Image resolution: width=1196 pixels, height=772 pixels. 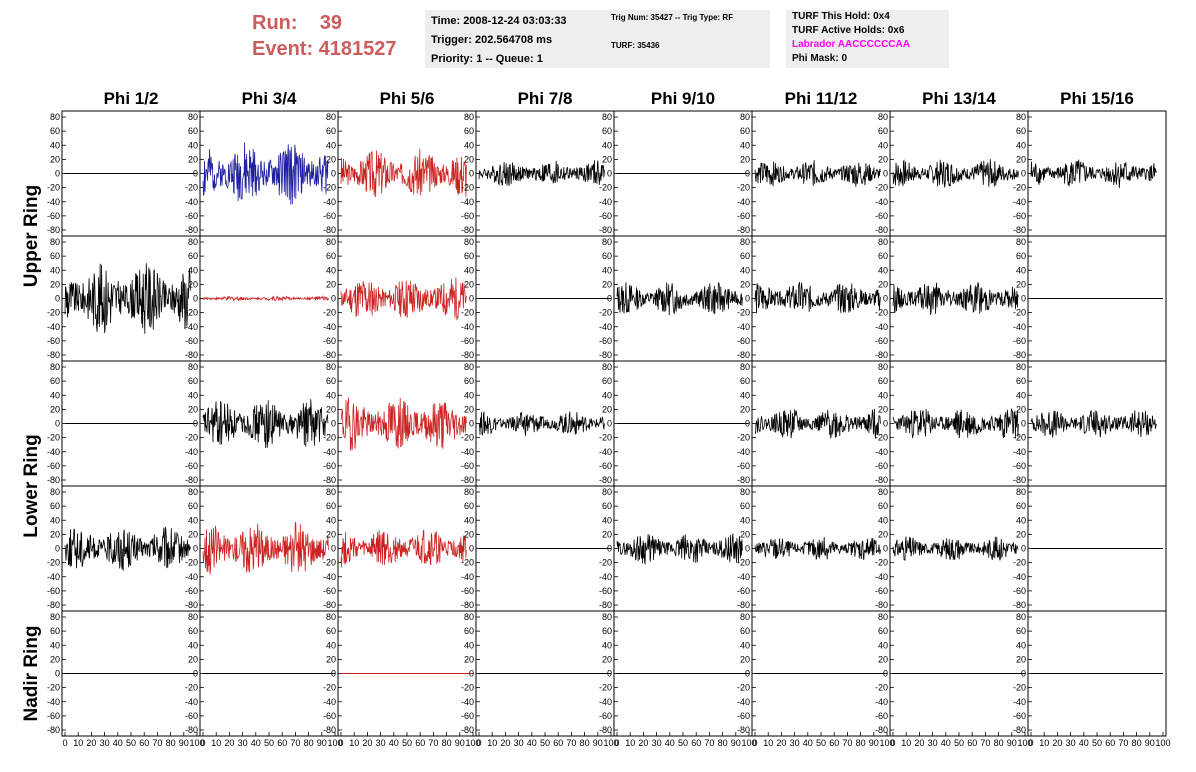 What do you see at coordinates (184, 743) in the screenshot?
I see `x-tick-label: 90` at bounding box center [184, 743].